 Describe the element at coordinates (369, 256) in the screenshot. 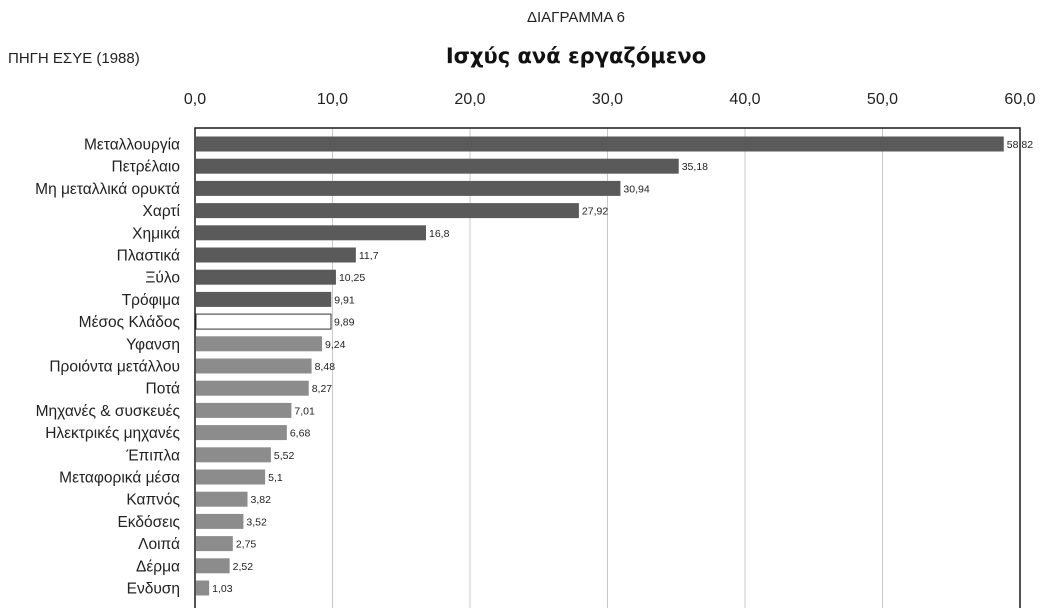

I see `value-label: 11,7` at that location.